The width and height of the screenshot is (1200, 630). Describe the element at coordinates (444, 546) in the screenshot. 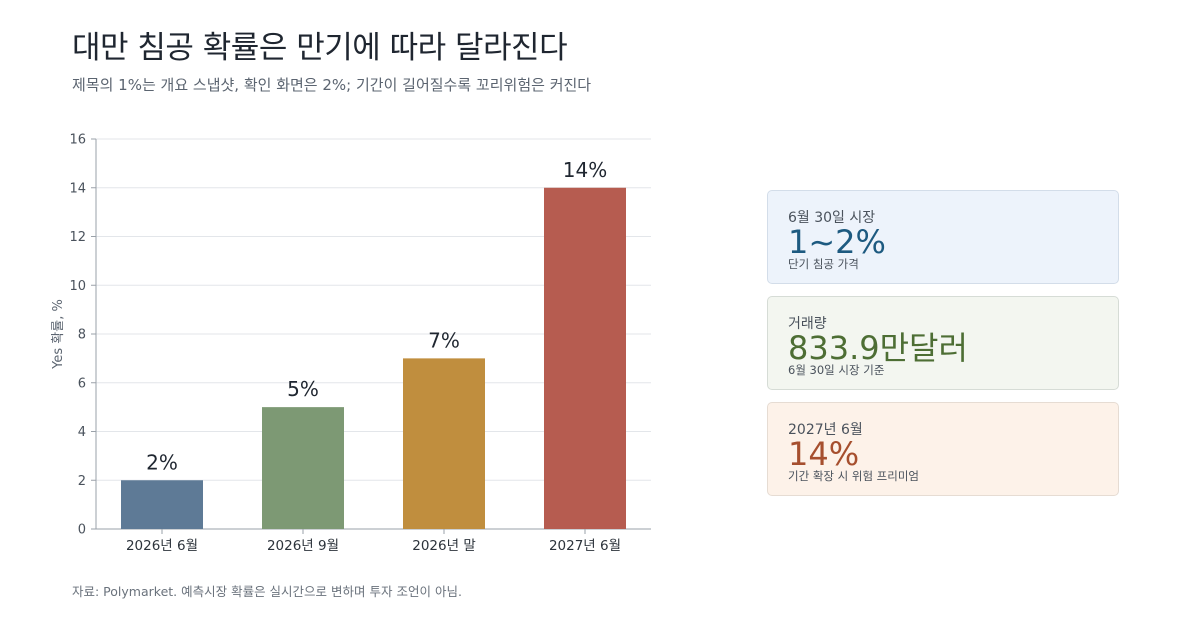

I see `x-tick-label: 2026년 말` at that location.